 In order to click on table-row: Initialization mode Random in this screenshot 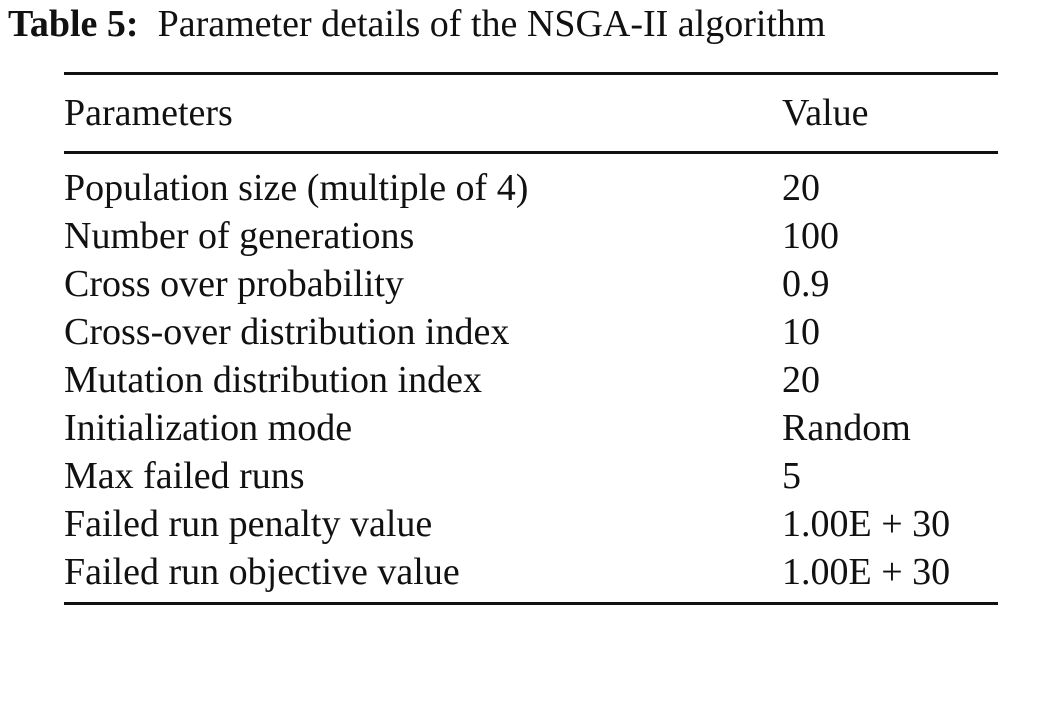, I will do `click(531, 428)`.